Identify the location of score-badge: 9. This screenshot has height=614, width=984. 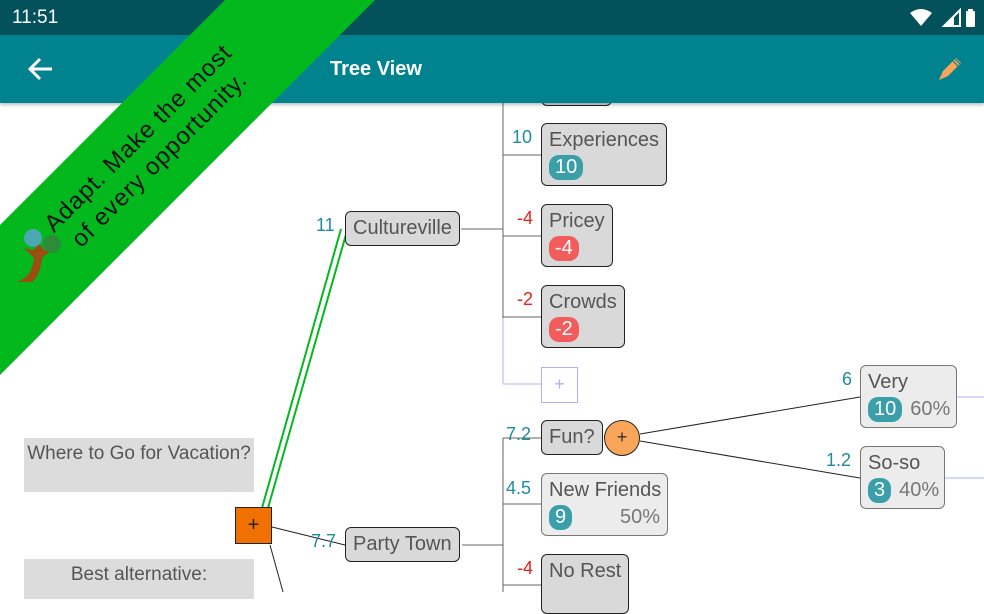
(561, 517).